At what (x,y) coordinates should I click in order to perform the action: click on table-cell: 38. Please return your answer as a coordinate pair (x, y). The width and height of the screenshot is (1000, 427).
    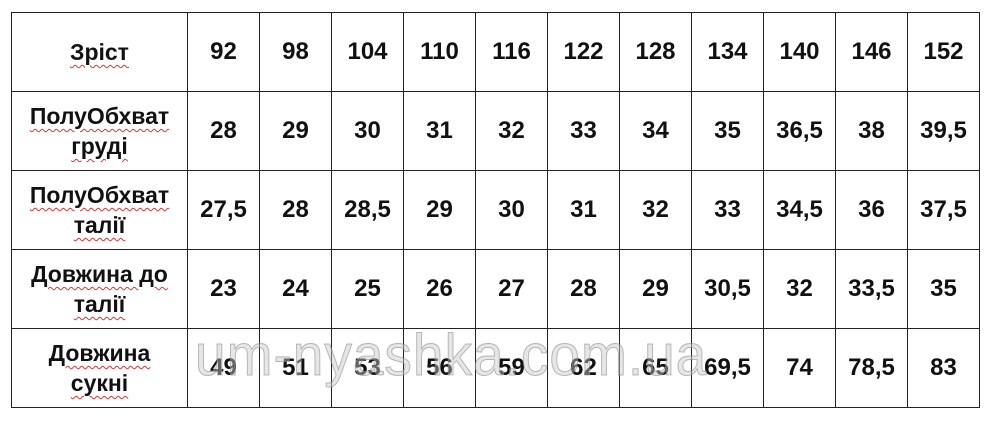
    Looking at the image, I should click on (871, 131).